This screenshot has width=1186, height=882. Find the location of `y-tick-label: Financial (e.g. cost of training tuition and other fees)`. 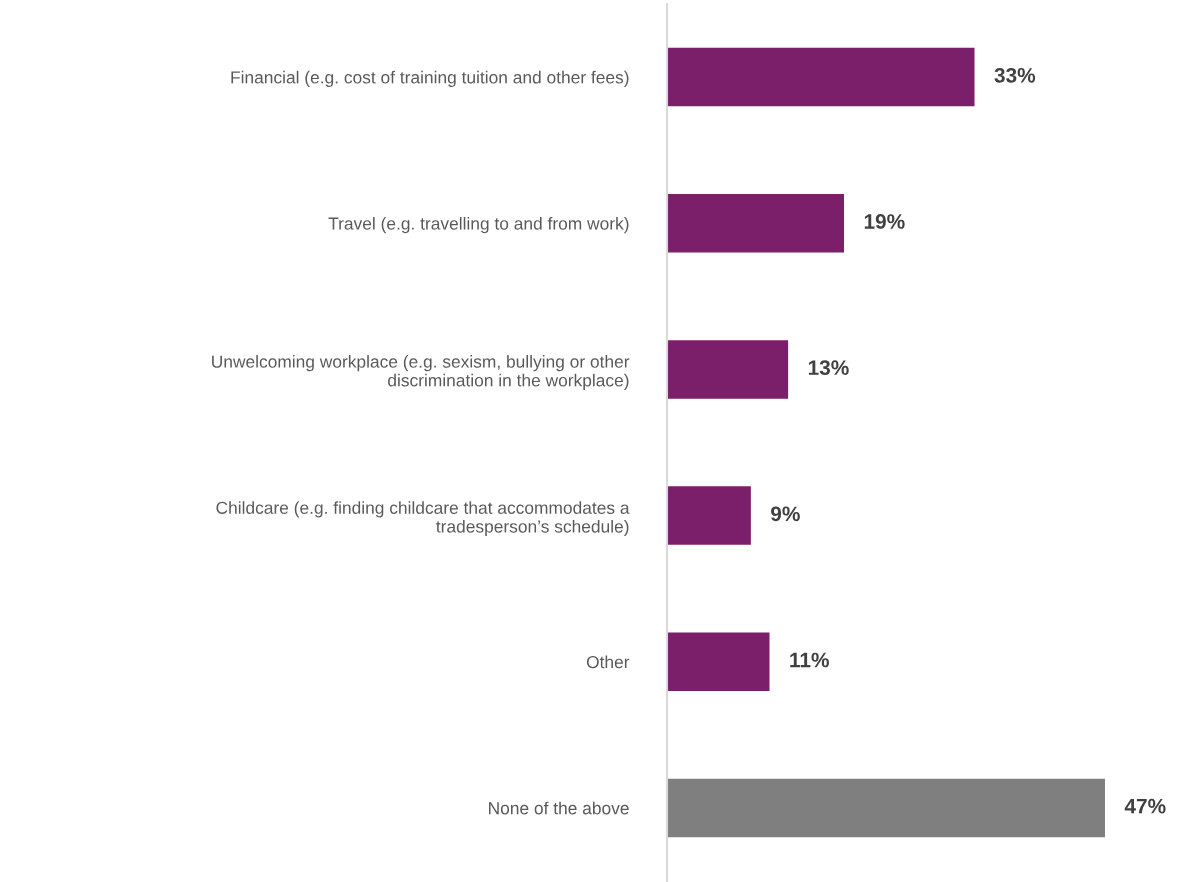

y-tick-label: Financial (e.g. cost of training tuition and other fees) is located at coordinates (430, 78).